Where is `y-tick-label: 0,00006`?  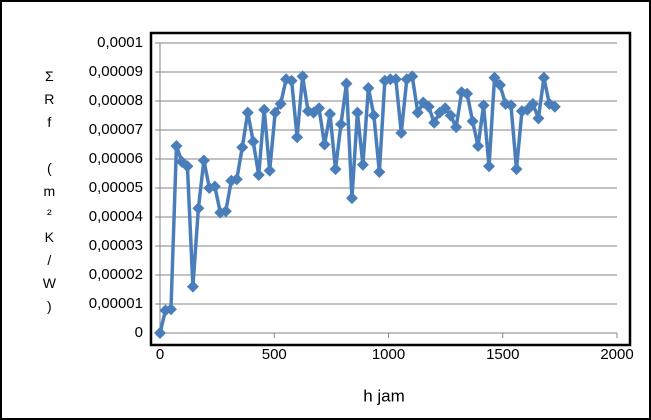
y-tick-label: 0,00006 is located at coordinates (116, 158).